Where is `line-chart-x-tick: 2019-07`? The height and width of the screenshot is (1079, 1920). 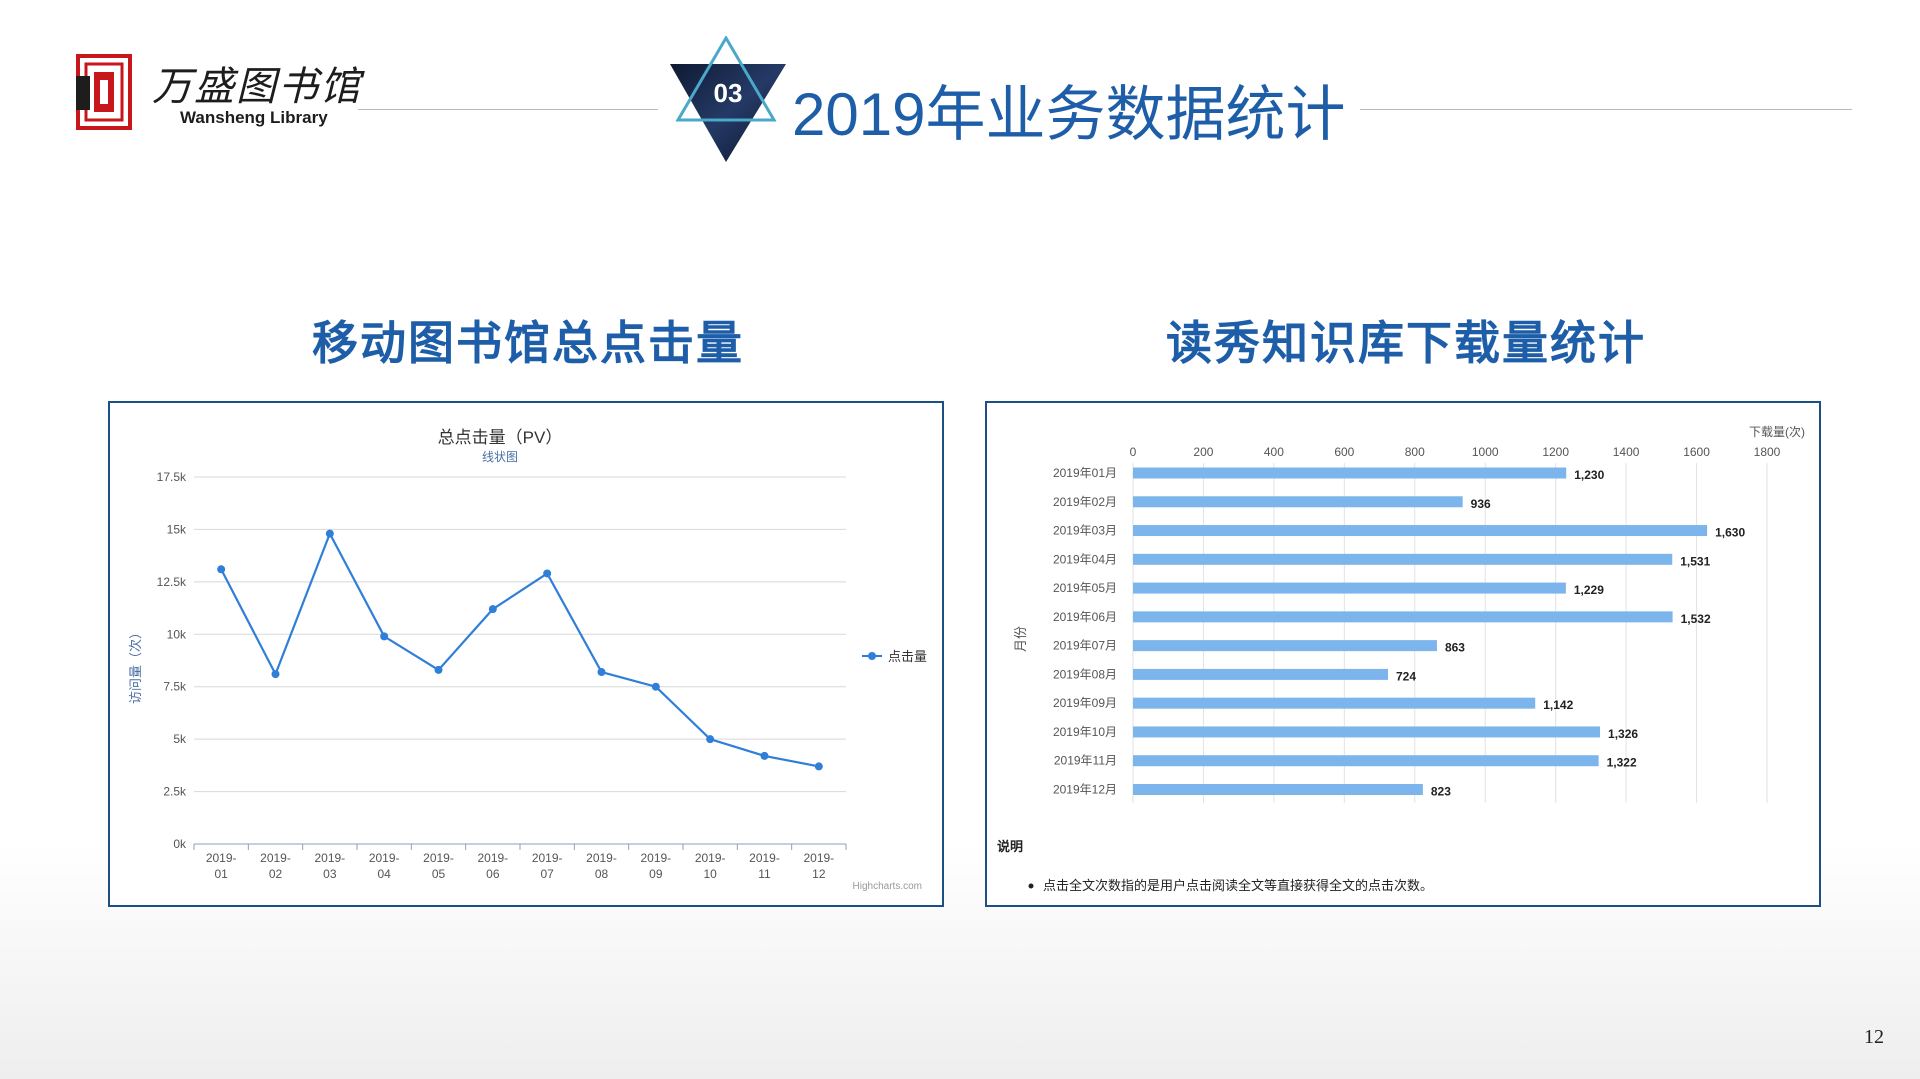 line-chart-x-tick: 2019-07 is located at coordinates (547, 866).